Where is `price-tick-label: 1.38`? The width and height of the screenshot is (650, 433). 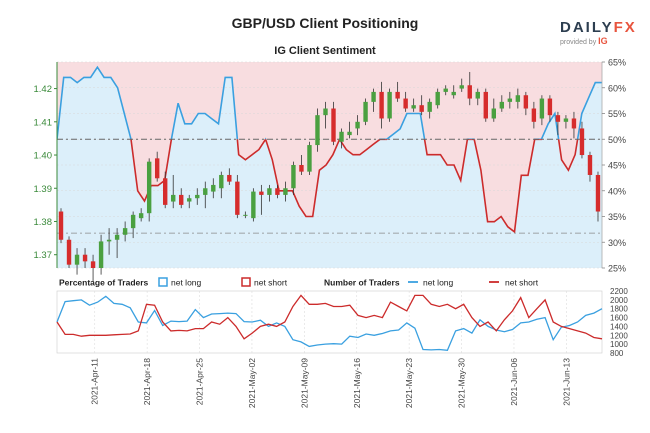 price-tick-label: 1.38 is located at coordinates (43, 222).